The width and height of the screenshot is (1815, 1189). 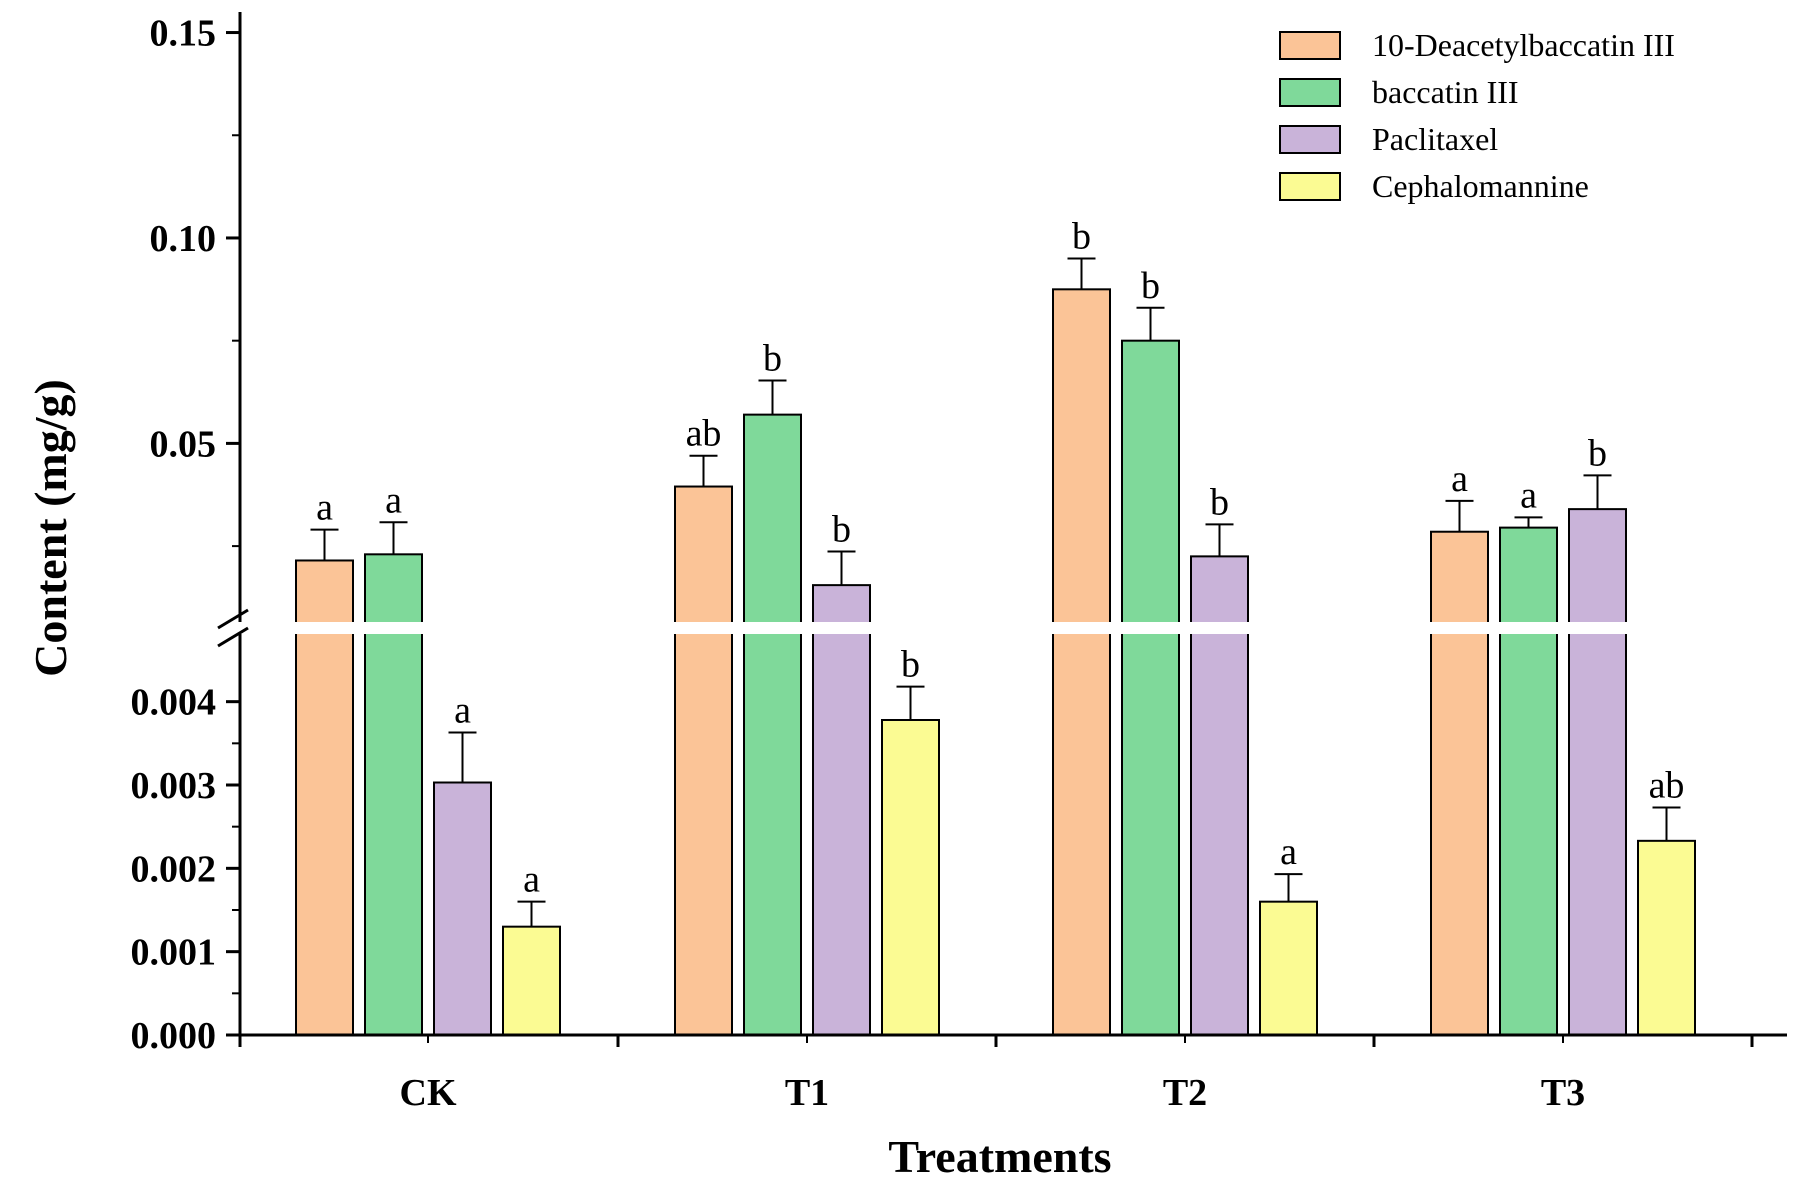 What do you see at coordinates (1310, 45) in the screenshot?
I see `legend-swatch-10-deacetylbaccatin-iii` at bounding box center [1310, 45].